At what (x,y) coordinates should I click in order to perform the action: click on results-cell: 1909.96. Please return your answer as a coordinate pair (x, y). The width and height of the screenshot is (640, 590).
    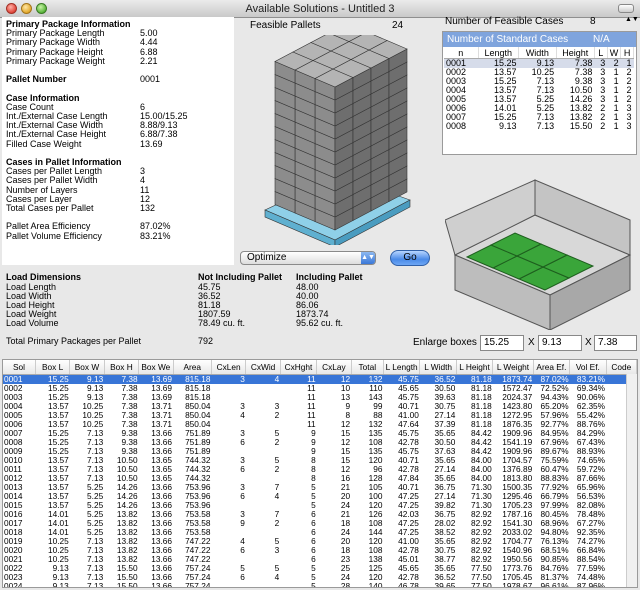
    Looking at the image, I should click on (517, 451).